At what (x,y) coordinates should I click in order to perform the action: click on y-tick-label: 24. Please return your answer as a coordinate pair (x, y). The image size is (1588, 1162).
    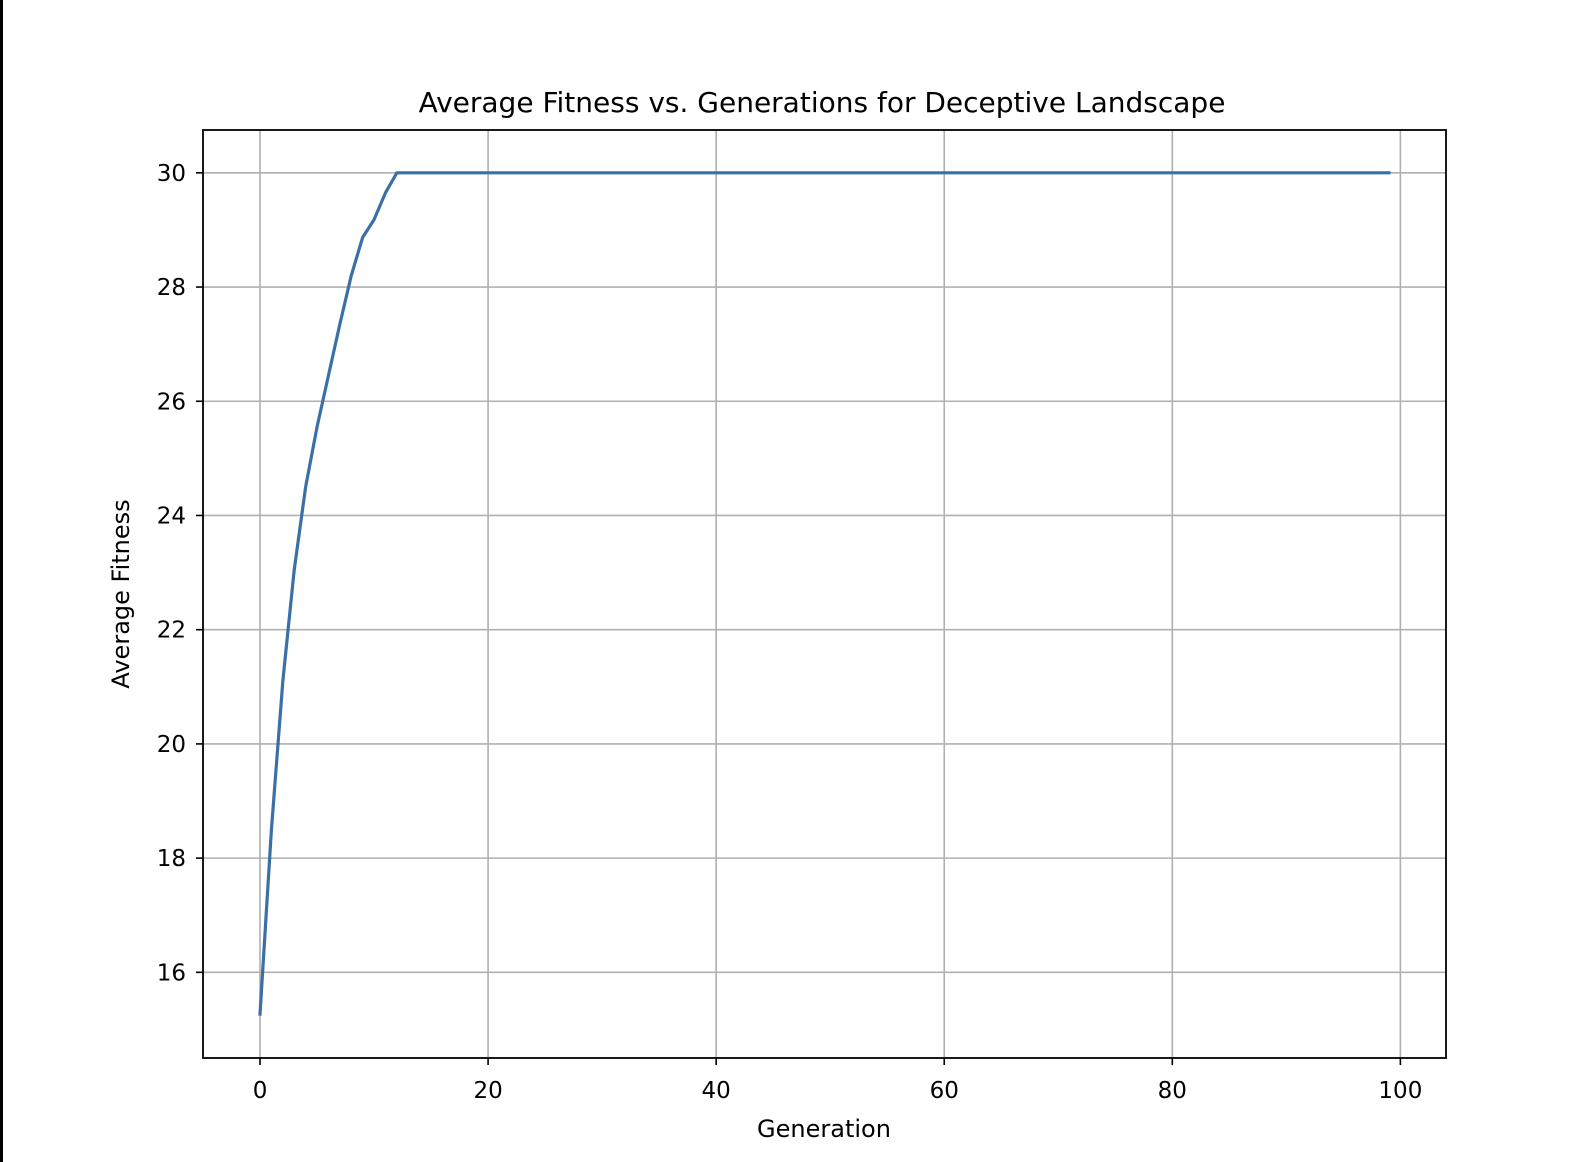
    Looking at the image, I should click on (171, 516).